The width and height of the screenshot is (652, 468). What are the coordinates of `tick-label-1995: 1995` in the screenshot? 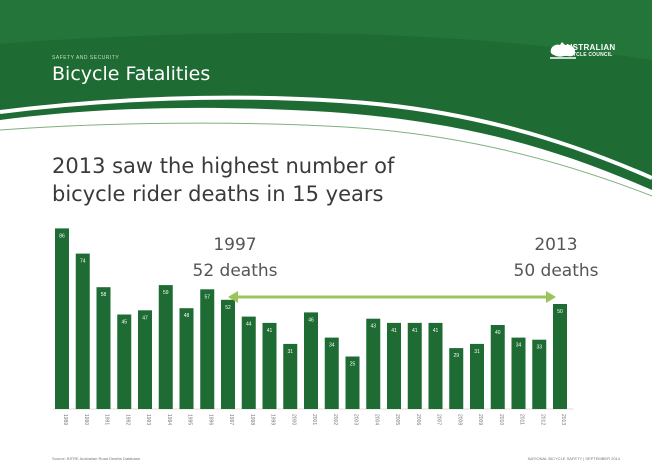 It's located at (190, 419).